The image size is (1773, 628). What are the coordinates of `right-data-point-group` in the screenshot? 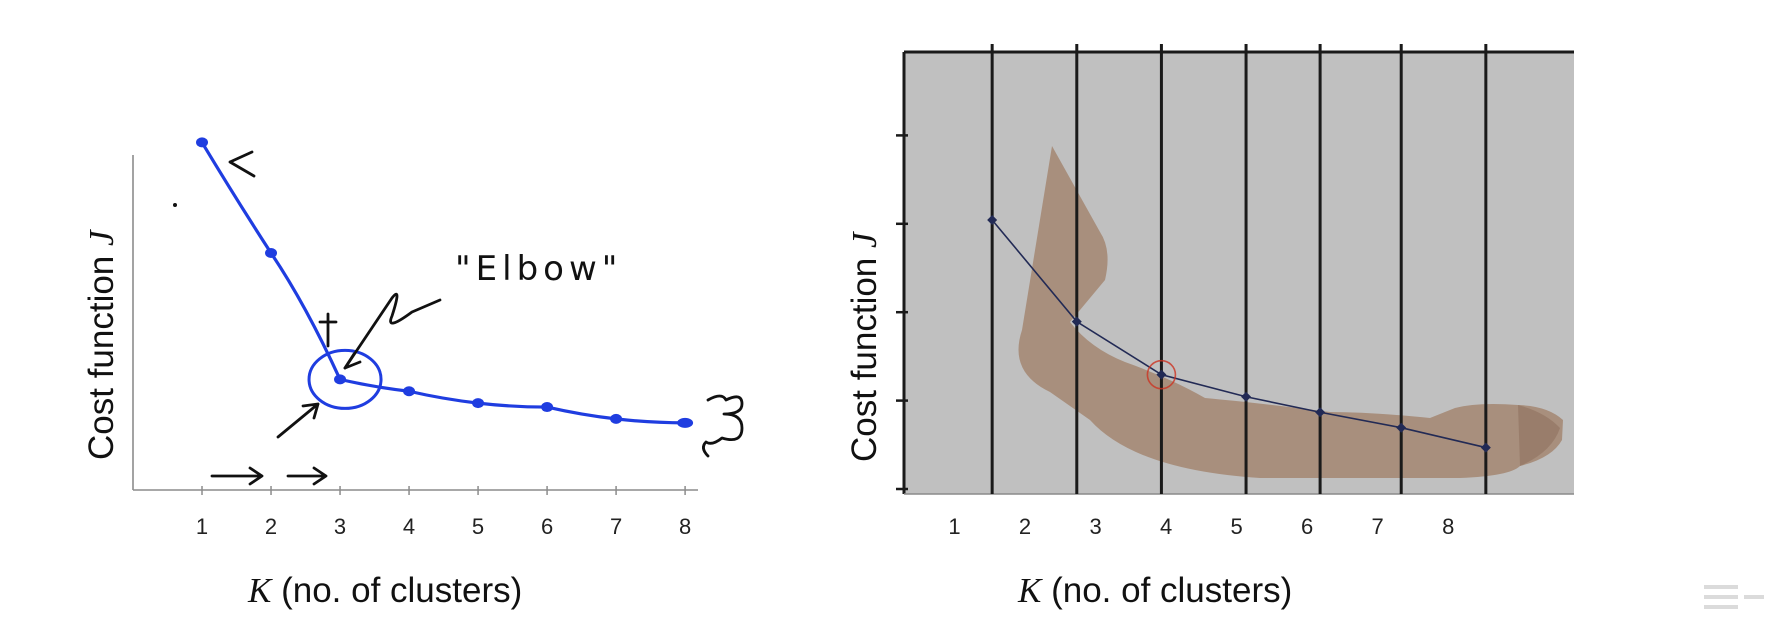 It's located at (1239, 333).